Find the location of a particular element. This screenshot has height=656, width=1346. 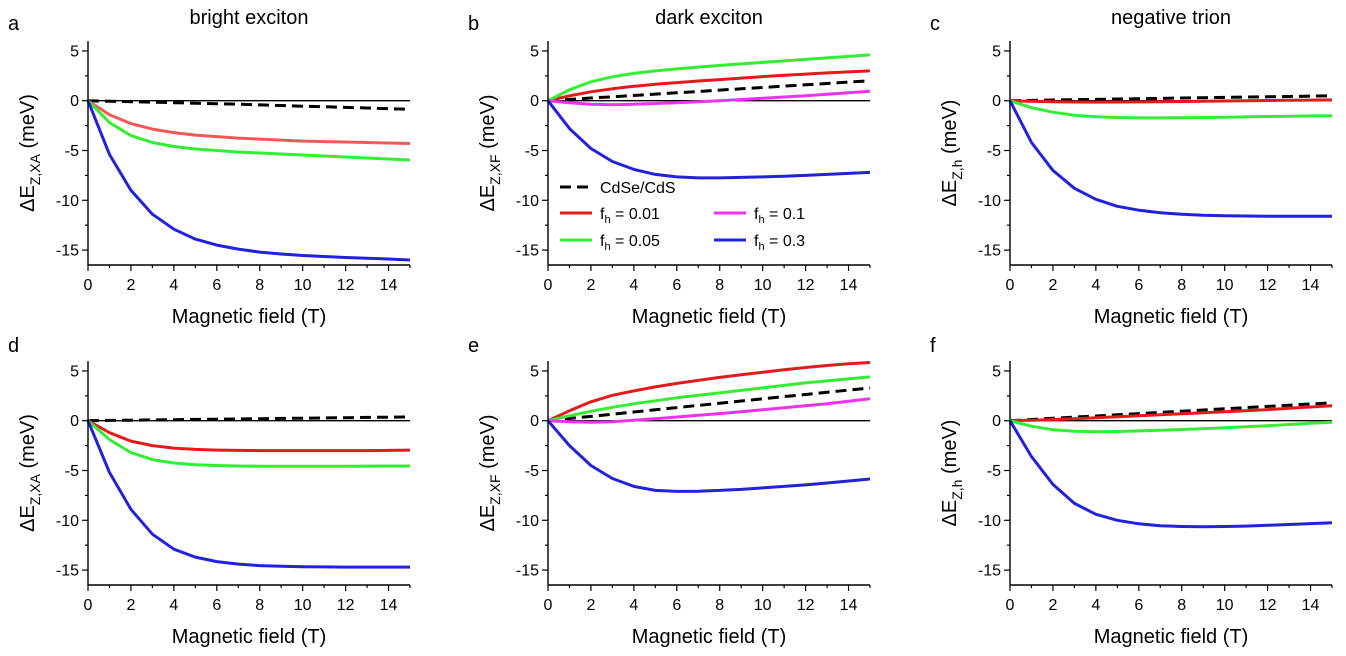

panel-letter: e is located at coordinates (473, 346).